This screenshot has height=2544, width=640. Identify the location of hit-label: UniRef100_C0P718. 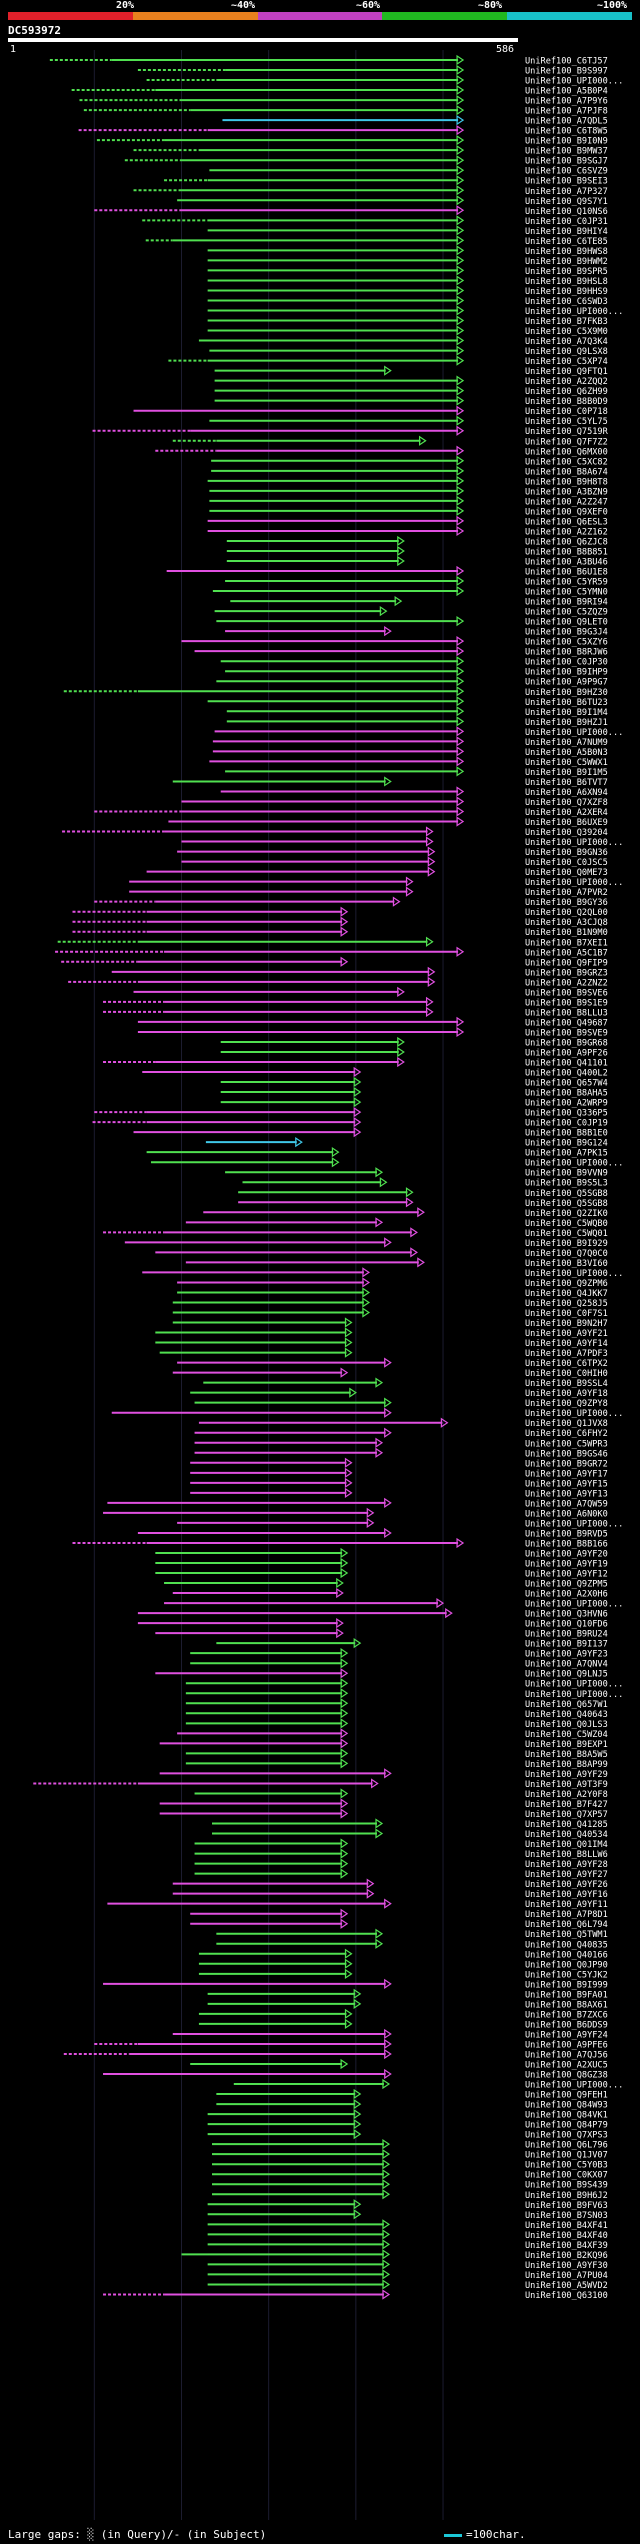
(566, 412).